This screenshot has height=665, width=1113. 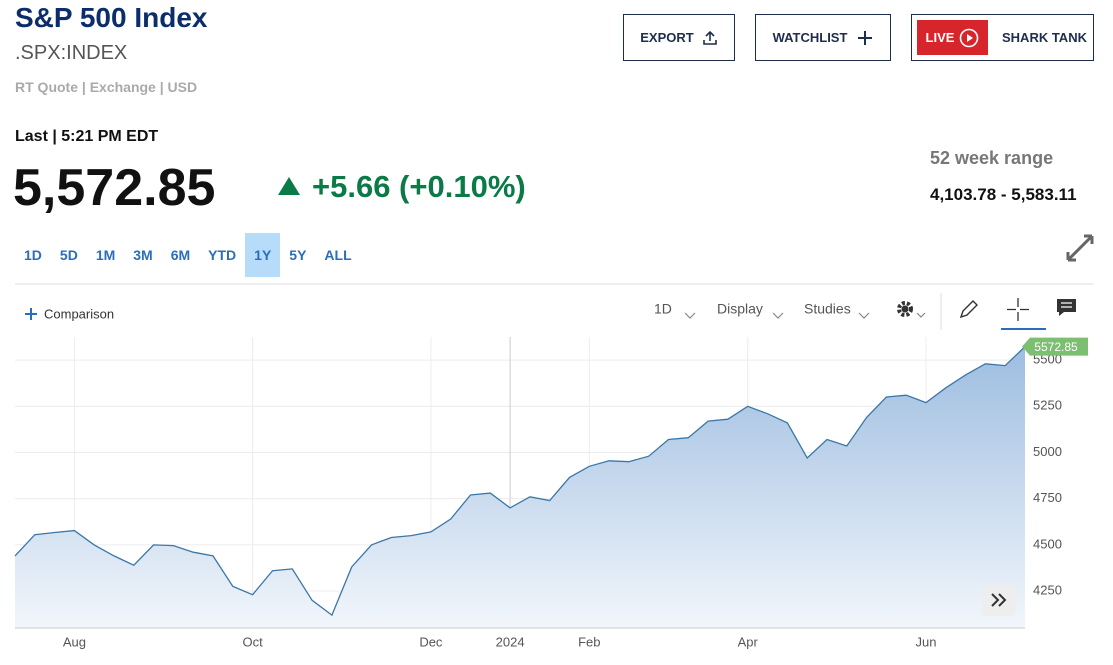 What do you see at coordinates (222, 255) in the screenshot?
I see `period-tab: YTD` at bounding box center [222, 255].